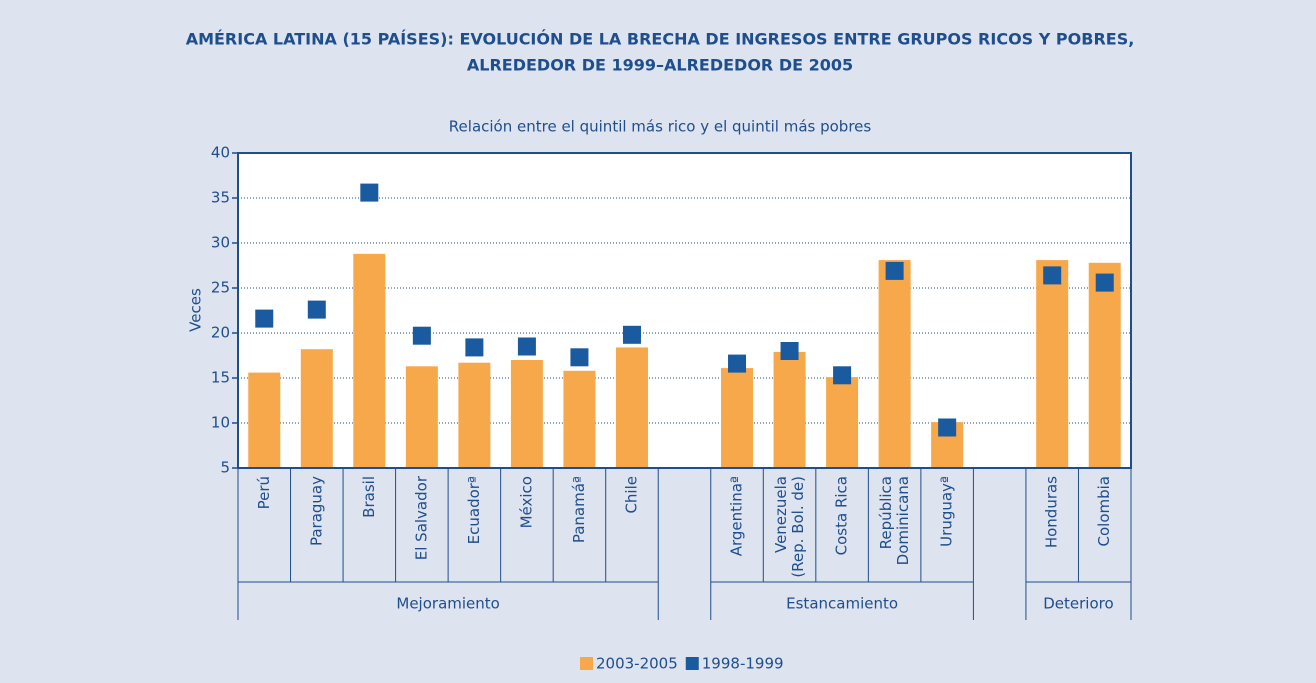 Image resolution: width=1316 pixels, height=683 pixels. I want to click on legend-label: 2003-2005, so click(637, 664).